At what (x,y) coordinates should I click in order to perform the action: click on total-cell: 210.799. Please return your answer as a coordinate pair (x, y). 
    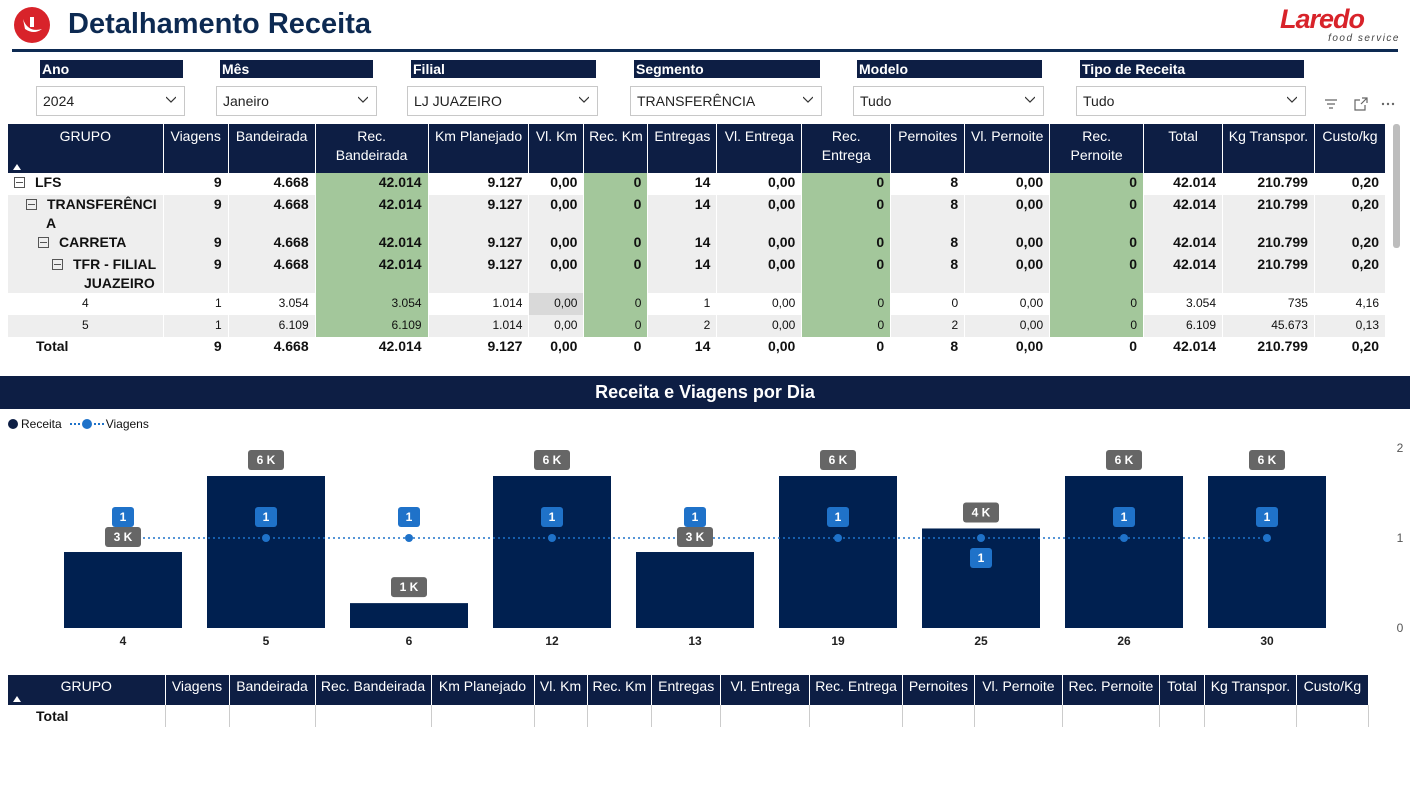
    Looking at the image, I should click on (1268, 348).